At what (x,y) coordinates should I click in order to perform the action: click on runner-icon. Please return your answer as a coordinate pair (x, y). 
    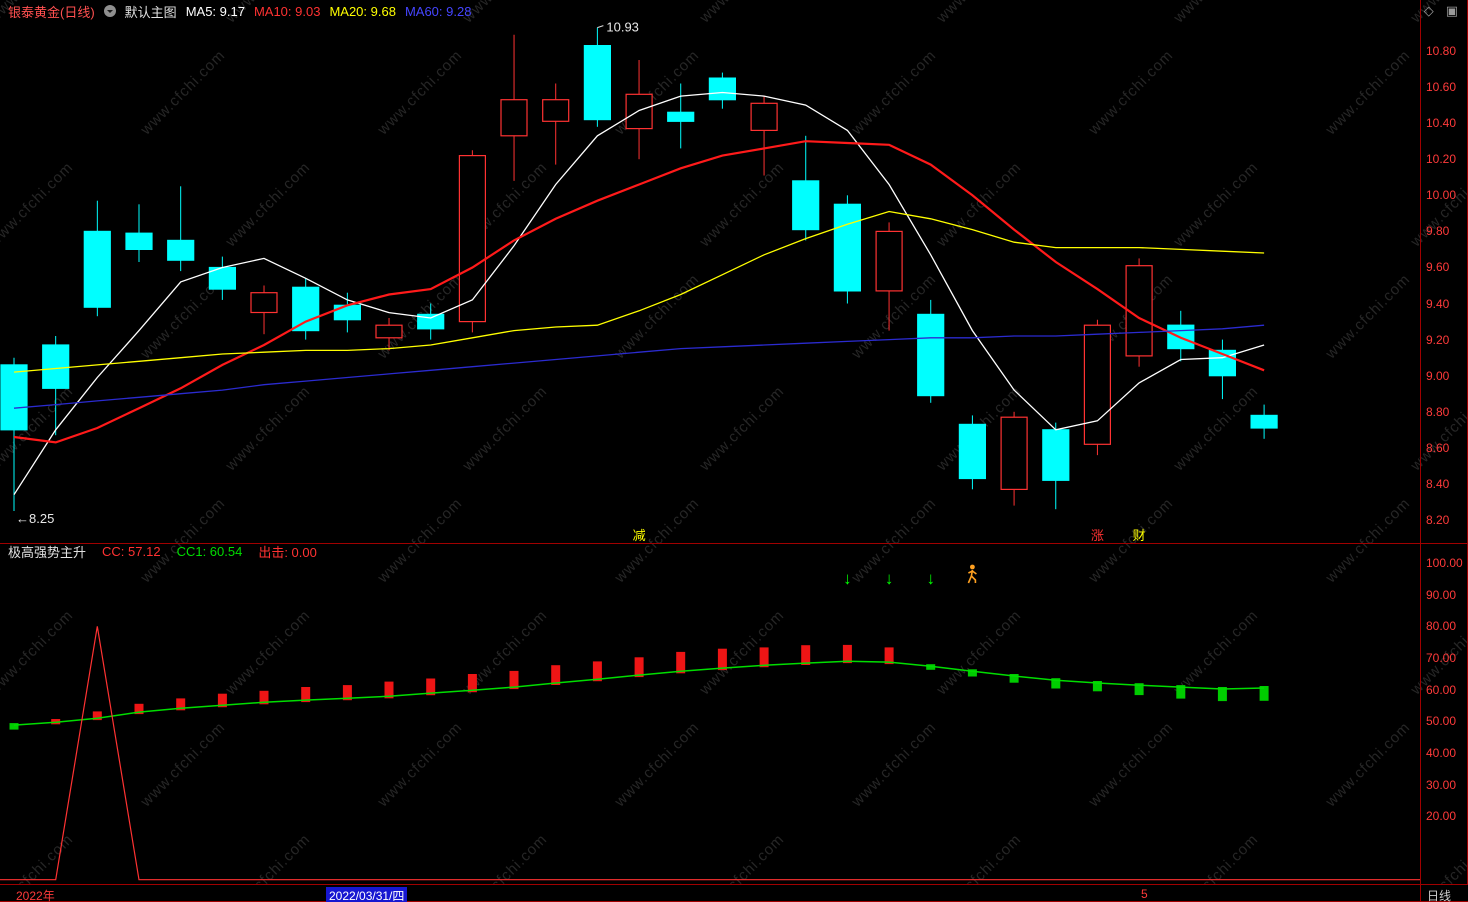
    Looking at the image, I should click on (972, 574).